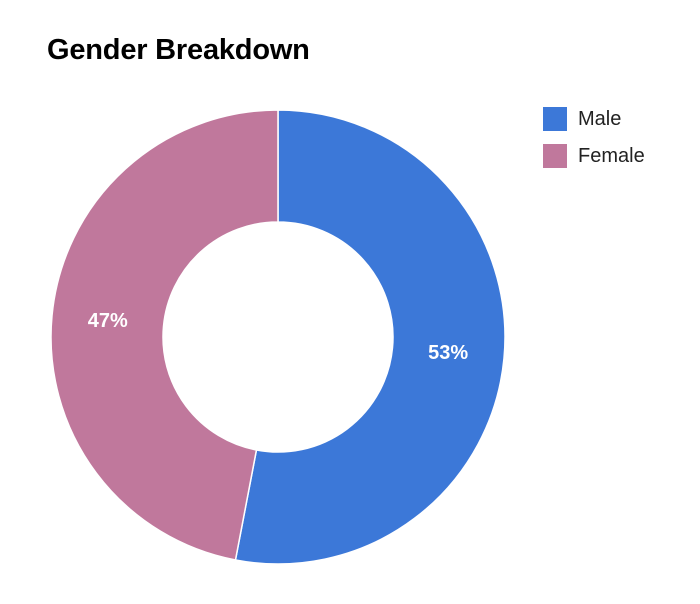  Describe the element at coordinates (108, 321) in the screenshot. I see `slice-label-female: 47%` at that location.